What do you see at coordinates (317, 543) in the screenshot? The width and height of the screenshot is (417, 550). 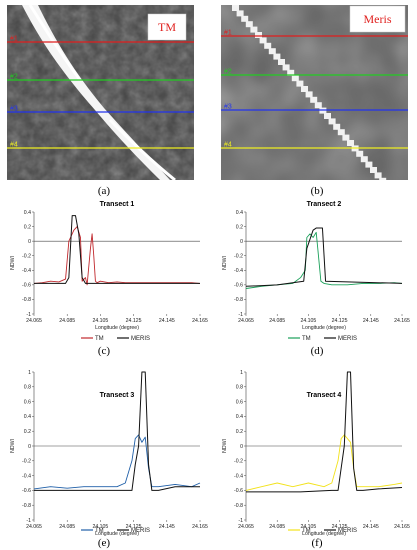 I see `panel-caption: (f)` at bounding box center [317, 543].